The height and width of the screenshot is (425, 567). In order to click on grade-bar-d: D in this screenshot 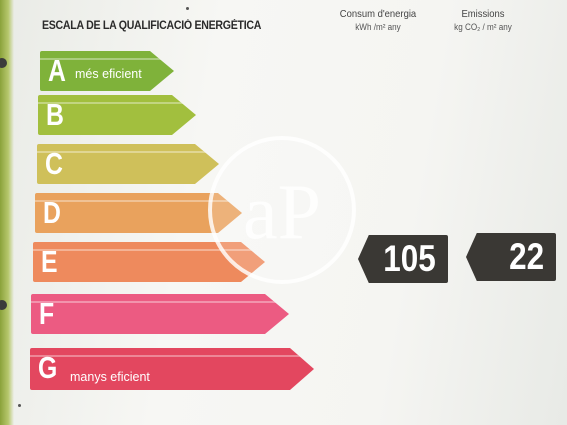, I will do `click(138, 213)`.